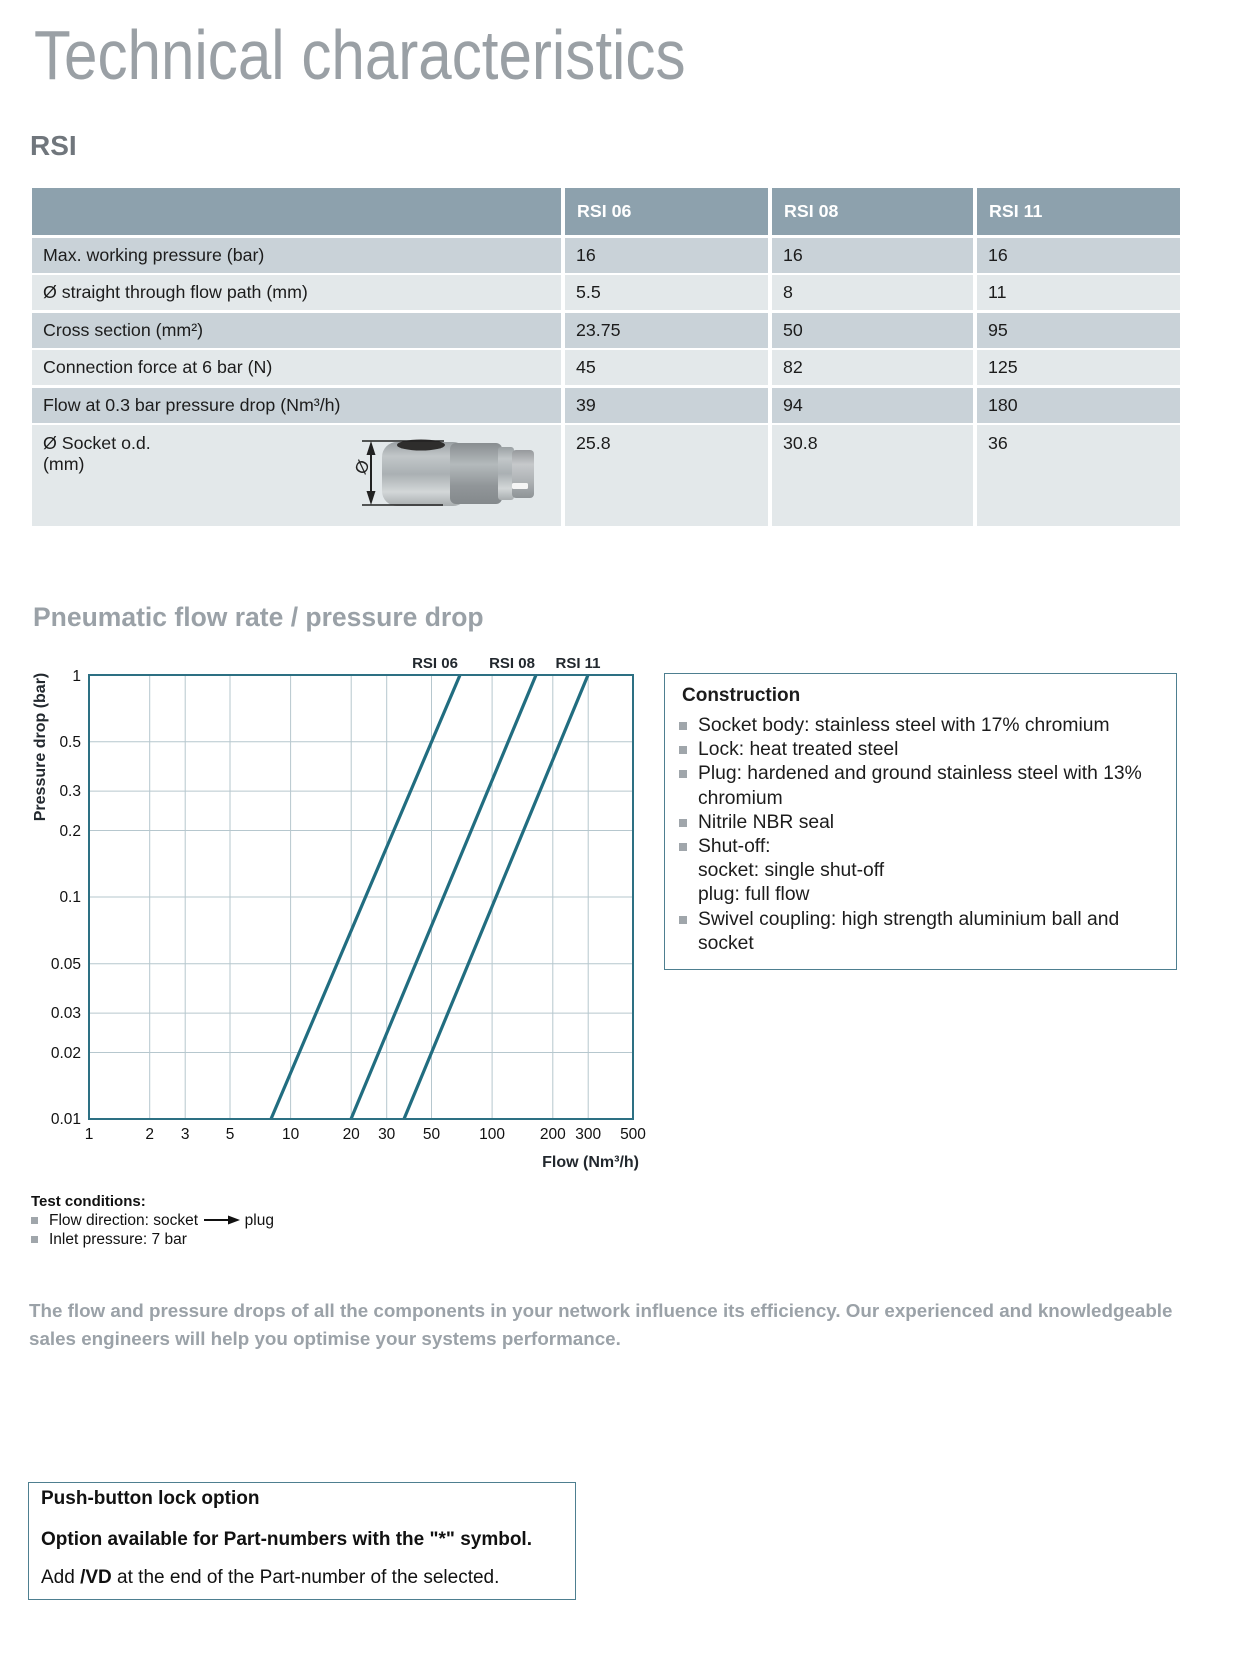  Describe the element at coordinates (40, 747) in the screenshot. I see `svg-text: Pressure drop (bar)` at that location.